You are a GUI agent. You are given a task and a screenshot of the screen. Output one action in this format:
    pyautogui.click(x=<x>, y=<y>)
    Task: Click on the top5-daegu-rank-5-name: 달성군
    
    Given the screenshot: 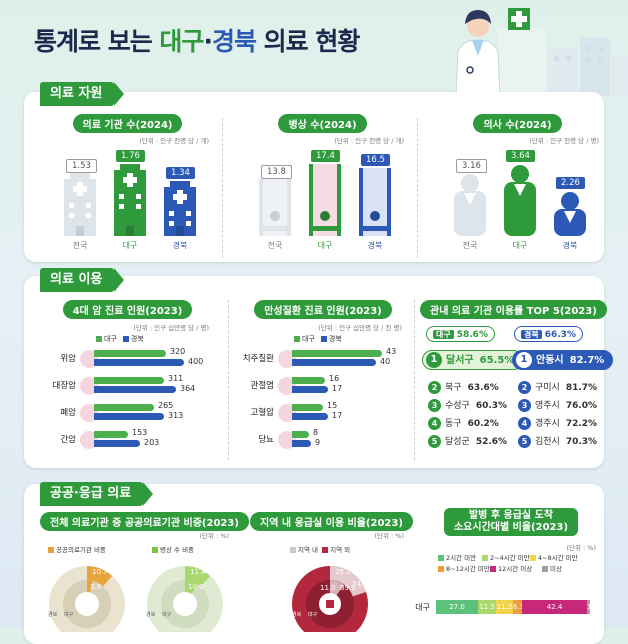 What is the action you would take?
    pyautogui.click(x=457, y=442)
    